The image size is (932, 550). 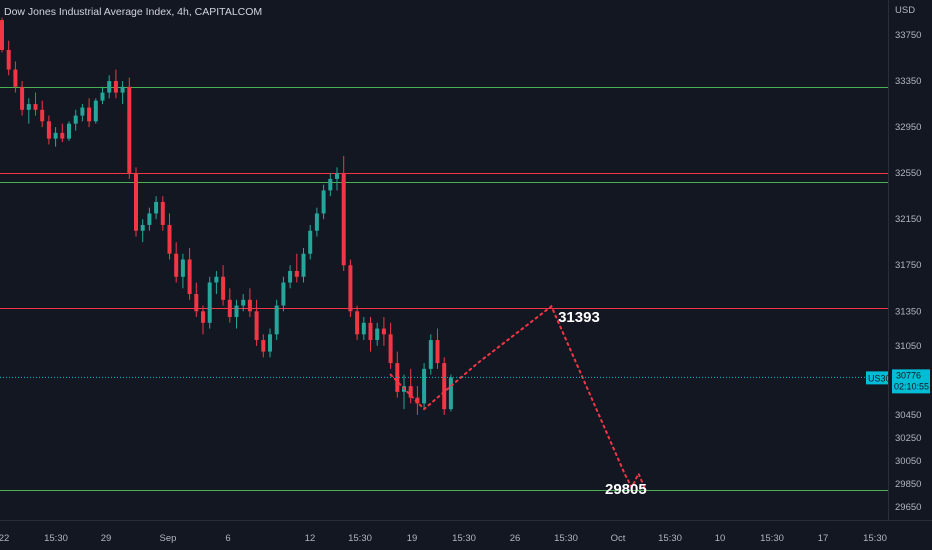 I want to click on price-badge: US30 30776 02:10:55, so click(x=898, y=381).